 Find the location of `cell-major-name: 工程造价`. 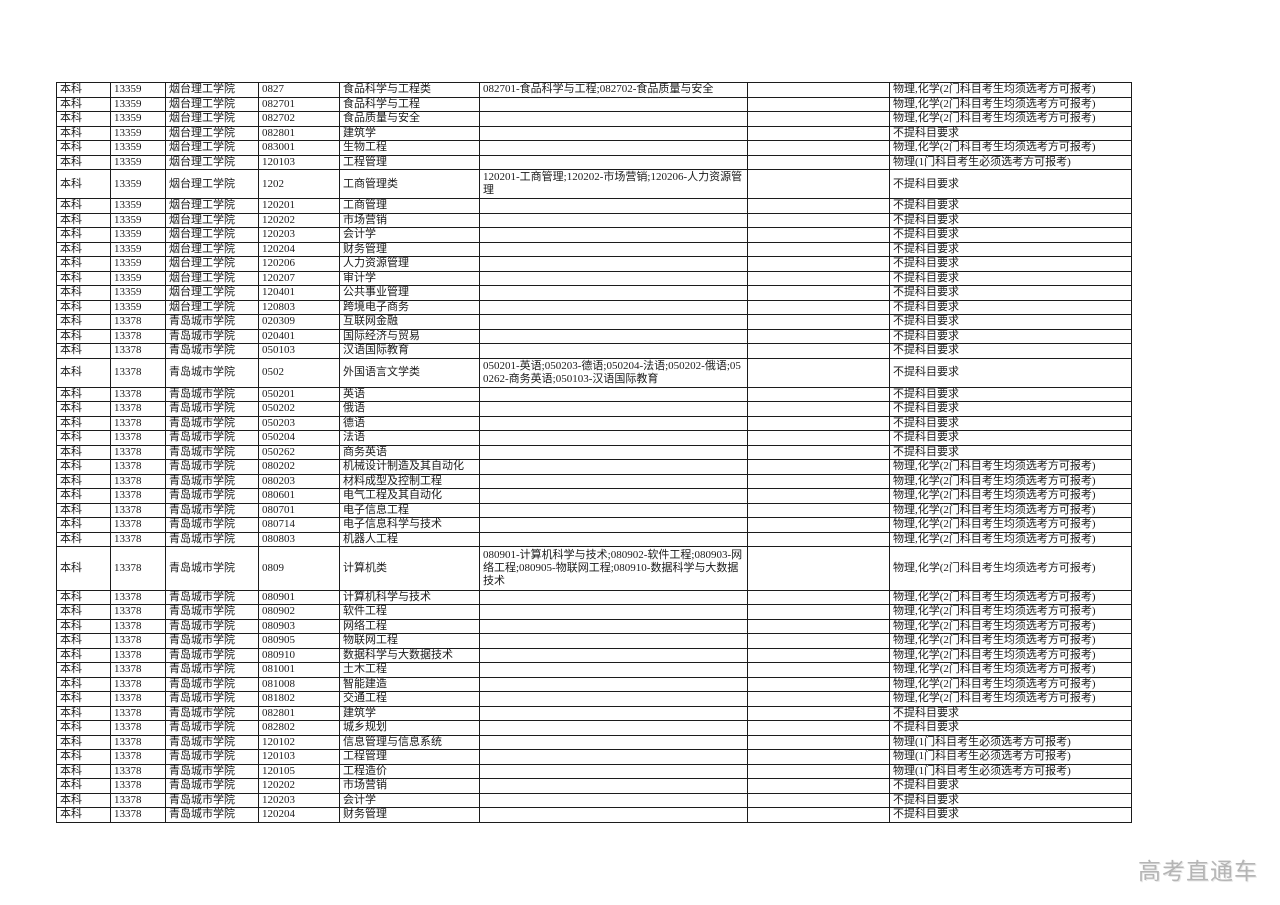

cell-major-name: 工程造价 is located at coordinates (409, 771).